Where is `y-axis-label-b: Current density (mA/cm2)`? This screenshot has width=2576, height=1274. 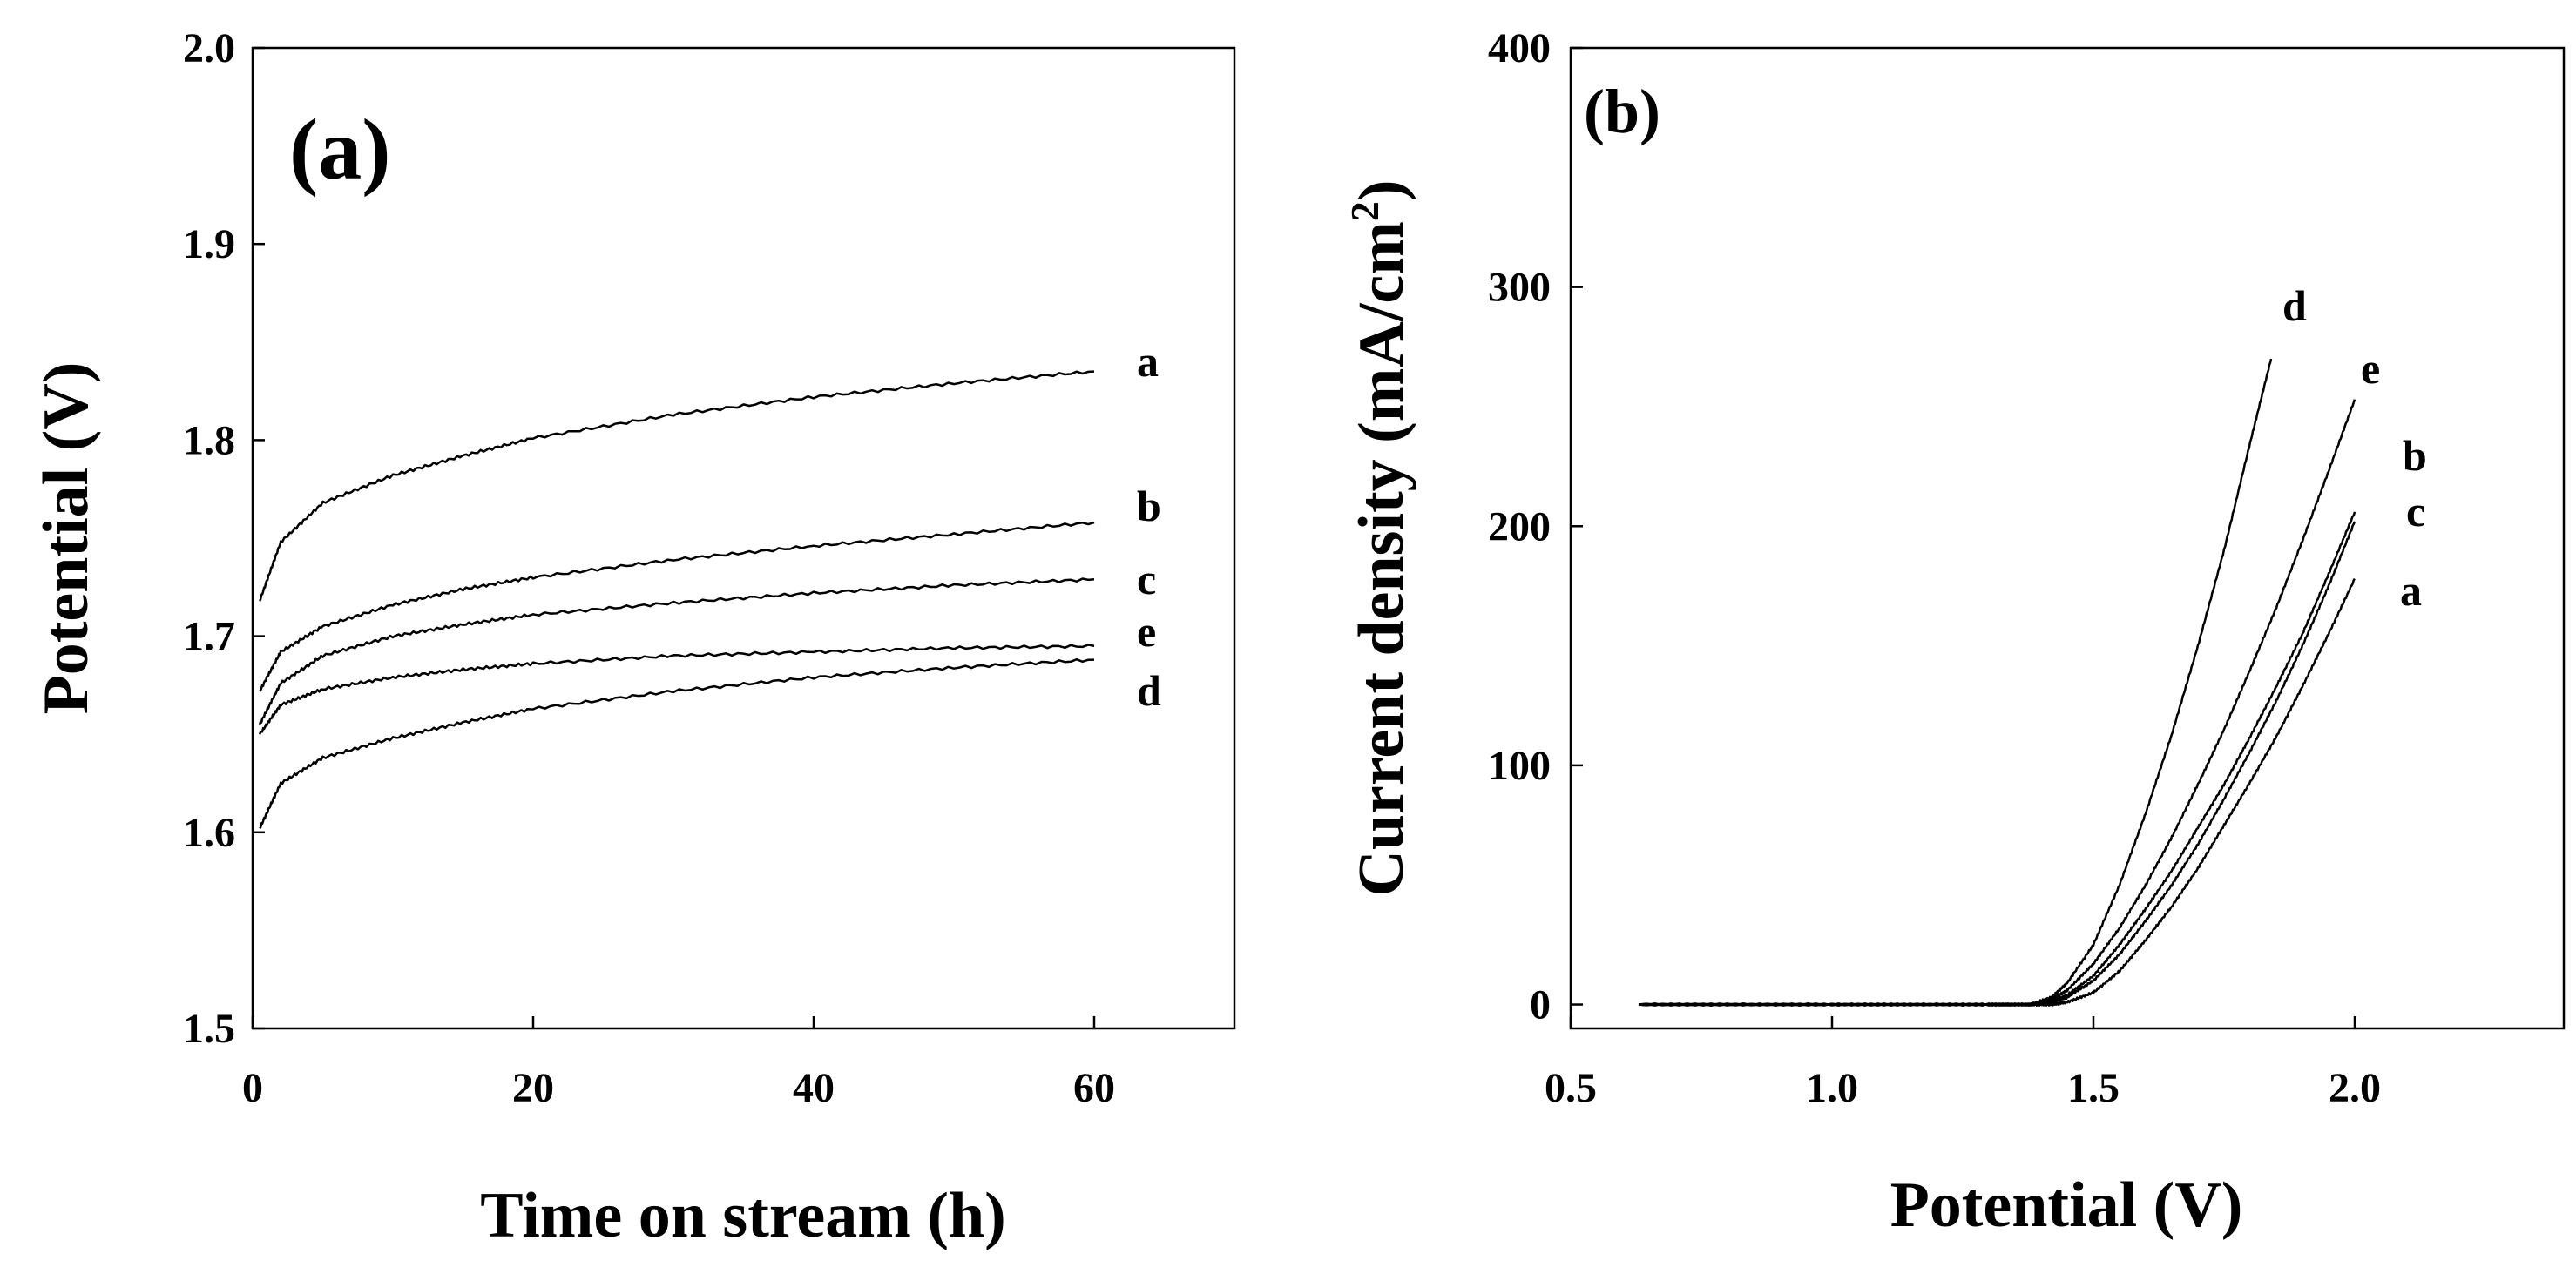 y-axis-label-b: Current density (mA/cm2) is located at coordinates (1379, 537).